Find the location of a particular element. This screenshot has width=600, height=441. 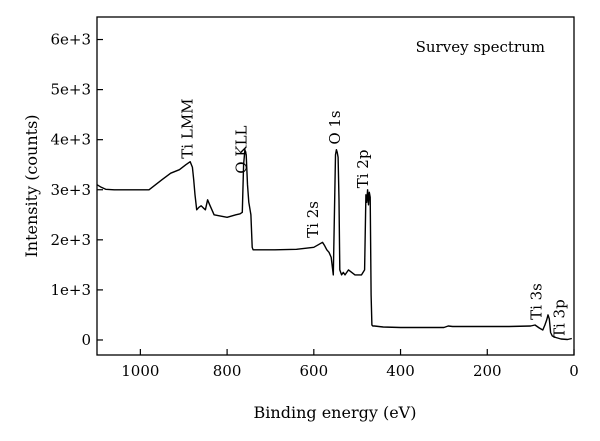

peak-label: Ti 2p is located at coordinates (363, 169).